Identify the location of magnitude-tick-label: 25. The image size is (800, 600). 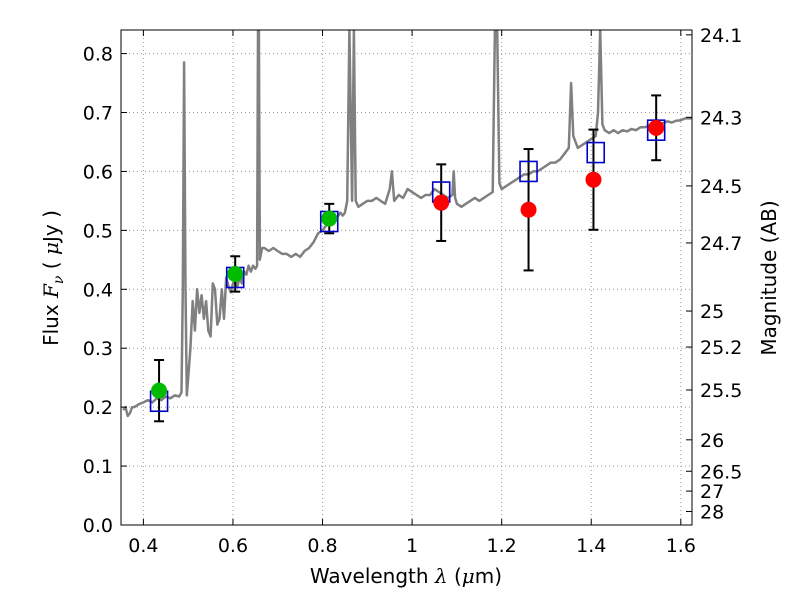
(712, 312).